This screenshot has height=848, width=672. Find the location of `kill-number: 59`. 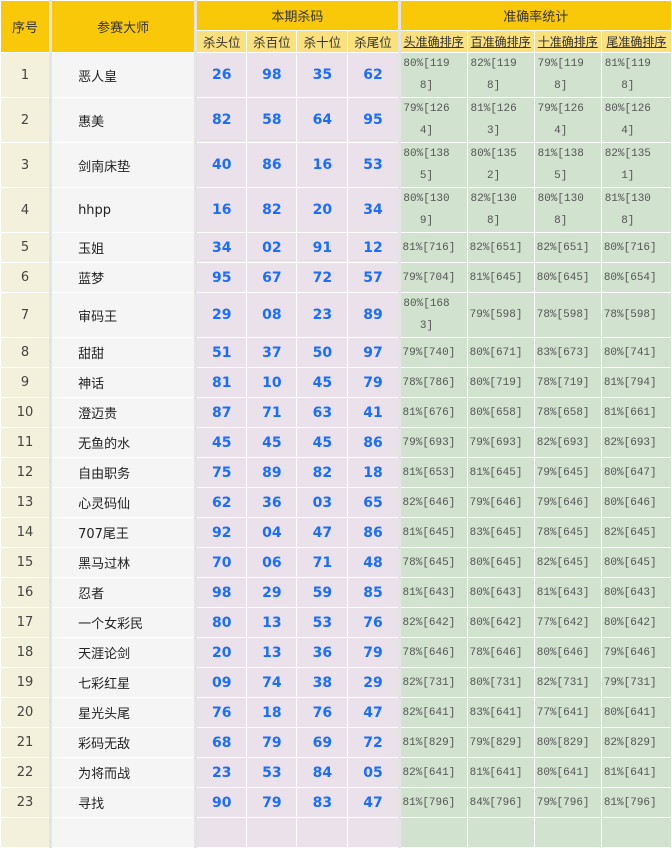

kill-number: 59 is located at coordinates (322, 592).